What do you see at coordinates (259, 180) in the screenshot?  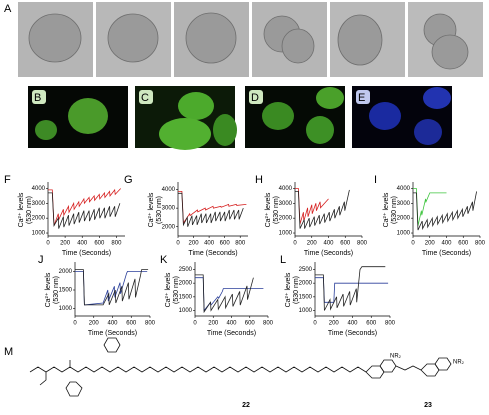 I see `panel-label: H` at bounding box center [259, 180].